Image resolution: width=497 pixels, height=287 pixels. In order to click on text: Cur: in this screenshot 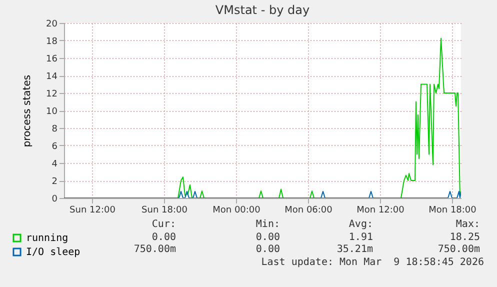, I will do `click(164, 224)`.